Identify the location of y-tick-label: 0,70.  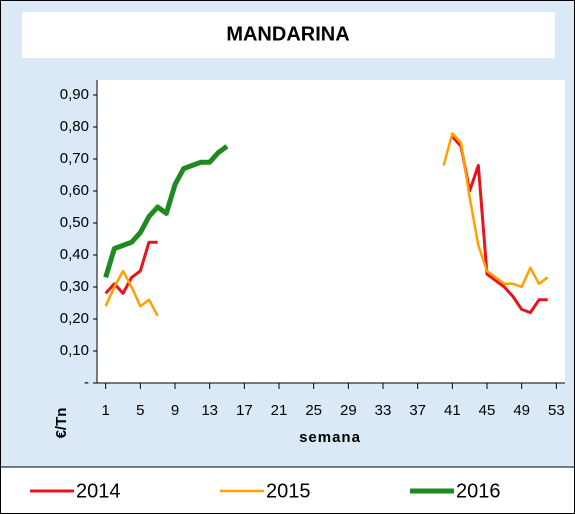
(74, 158).